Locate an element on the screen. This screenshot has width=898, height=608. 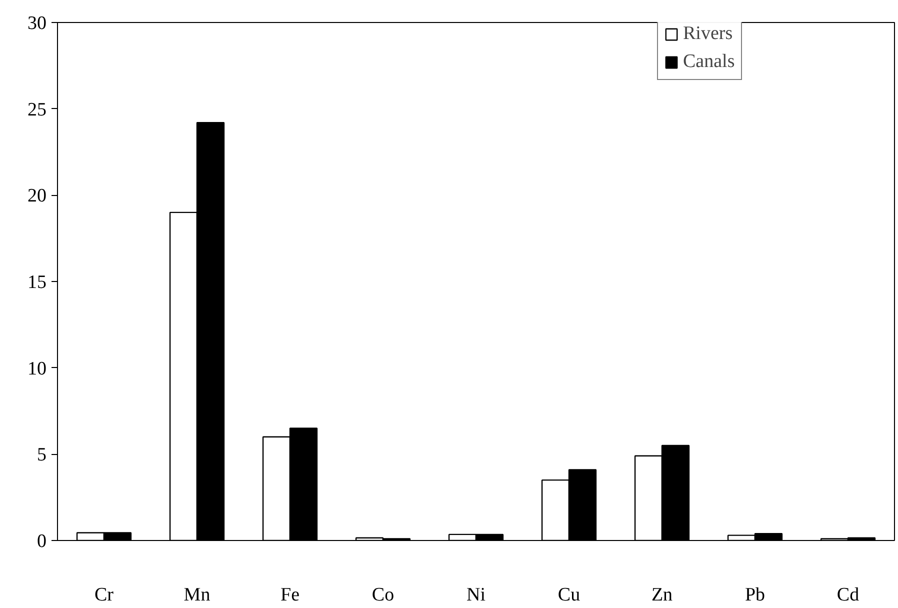
y-tick-label: 30 is located at coordinates (37, 23).